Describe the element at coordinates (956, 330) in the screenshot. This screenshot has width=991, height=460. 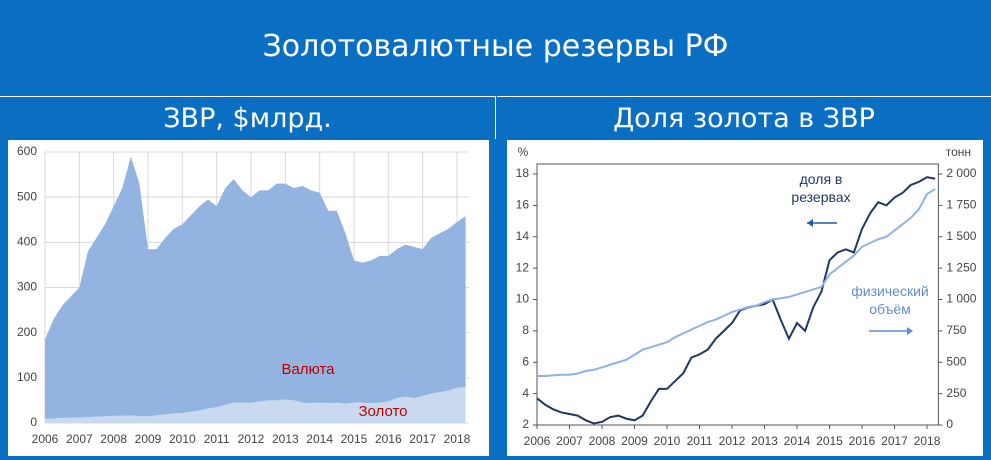
I see `y2-tick-label: 750` at that location.